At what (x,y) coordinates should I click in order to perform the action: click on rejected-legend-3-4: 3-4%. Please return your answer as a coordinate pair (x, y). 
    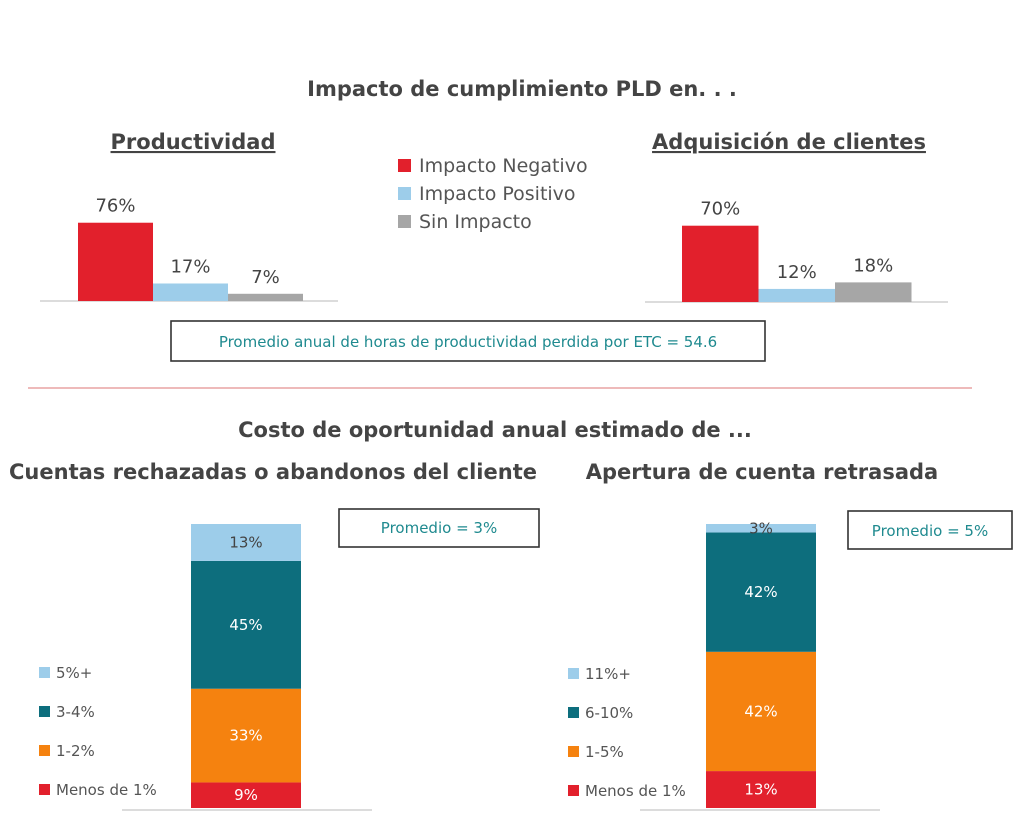
    Looking at the image, I should click on (75, 712).